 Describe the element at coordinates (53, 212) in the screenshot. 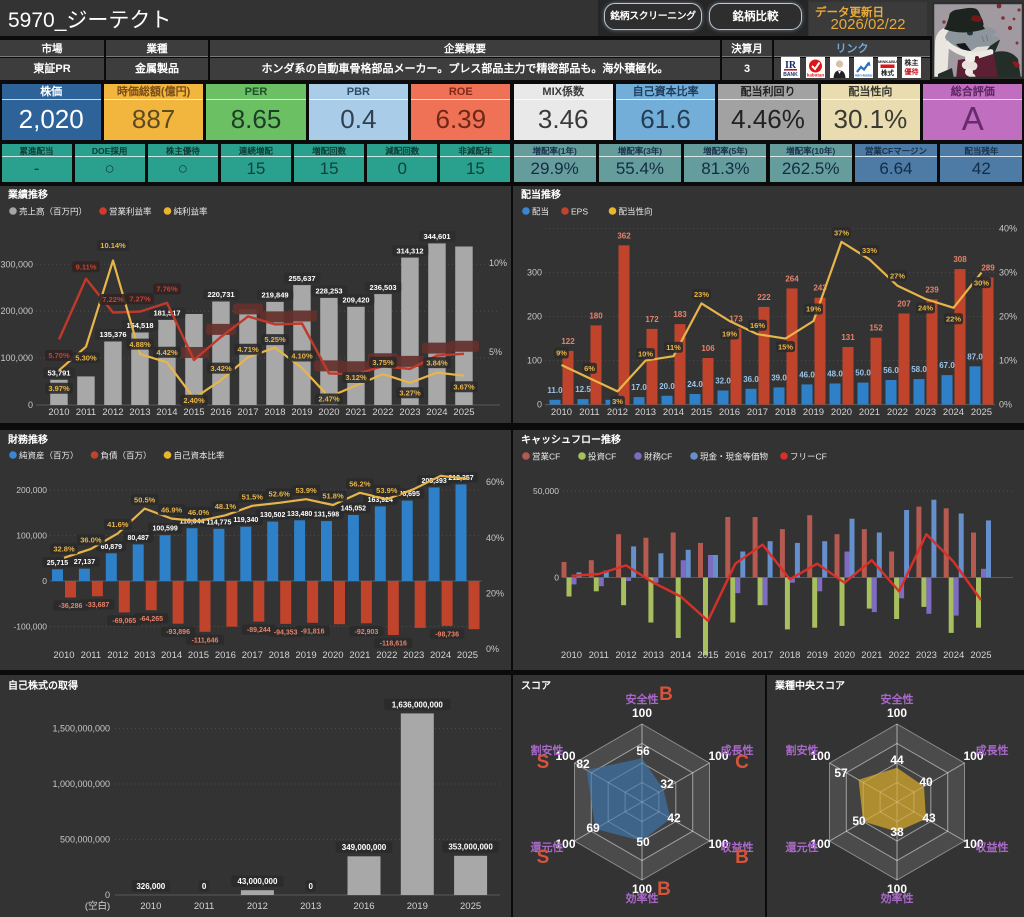

I see `svg-text: 売上高（百万円）` at that location.